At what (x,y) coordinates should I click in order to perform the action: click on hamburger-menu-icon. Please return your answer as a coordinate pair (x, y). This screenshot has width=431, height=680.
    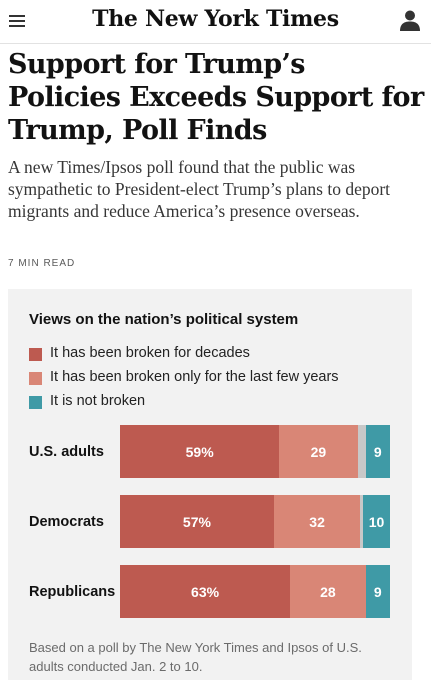
    Looking at the image, I should click on (18, 21).